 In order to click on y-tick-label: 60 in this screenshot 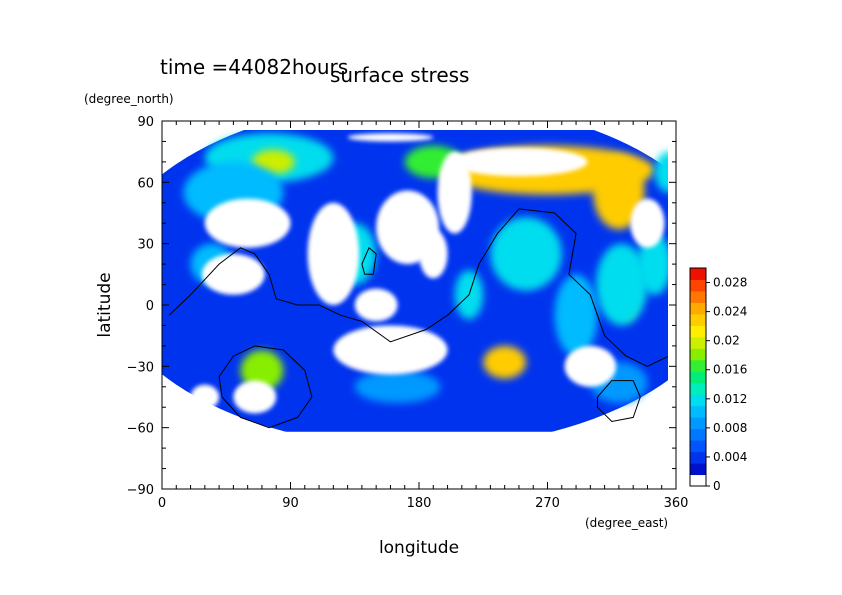, I will do `click(145, 183)`.